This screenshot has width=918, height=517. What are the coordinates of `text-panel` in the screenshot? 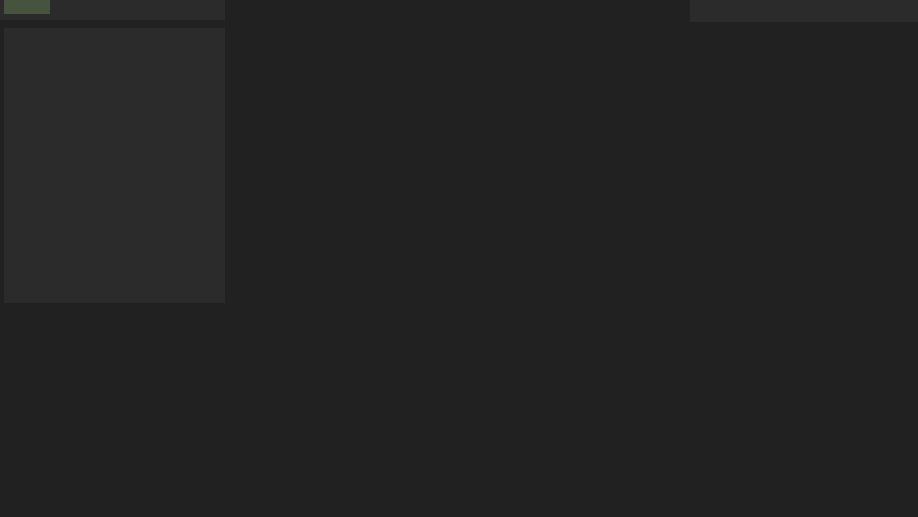 It's located at (114, 165).